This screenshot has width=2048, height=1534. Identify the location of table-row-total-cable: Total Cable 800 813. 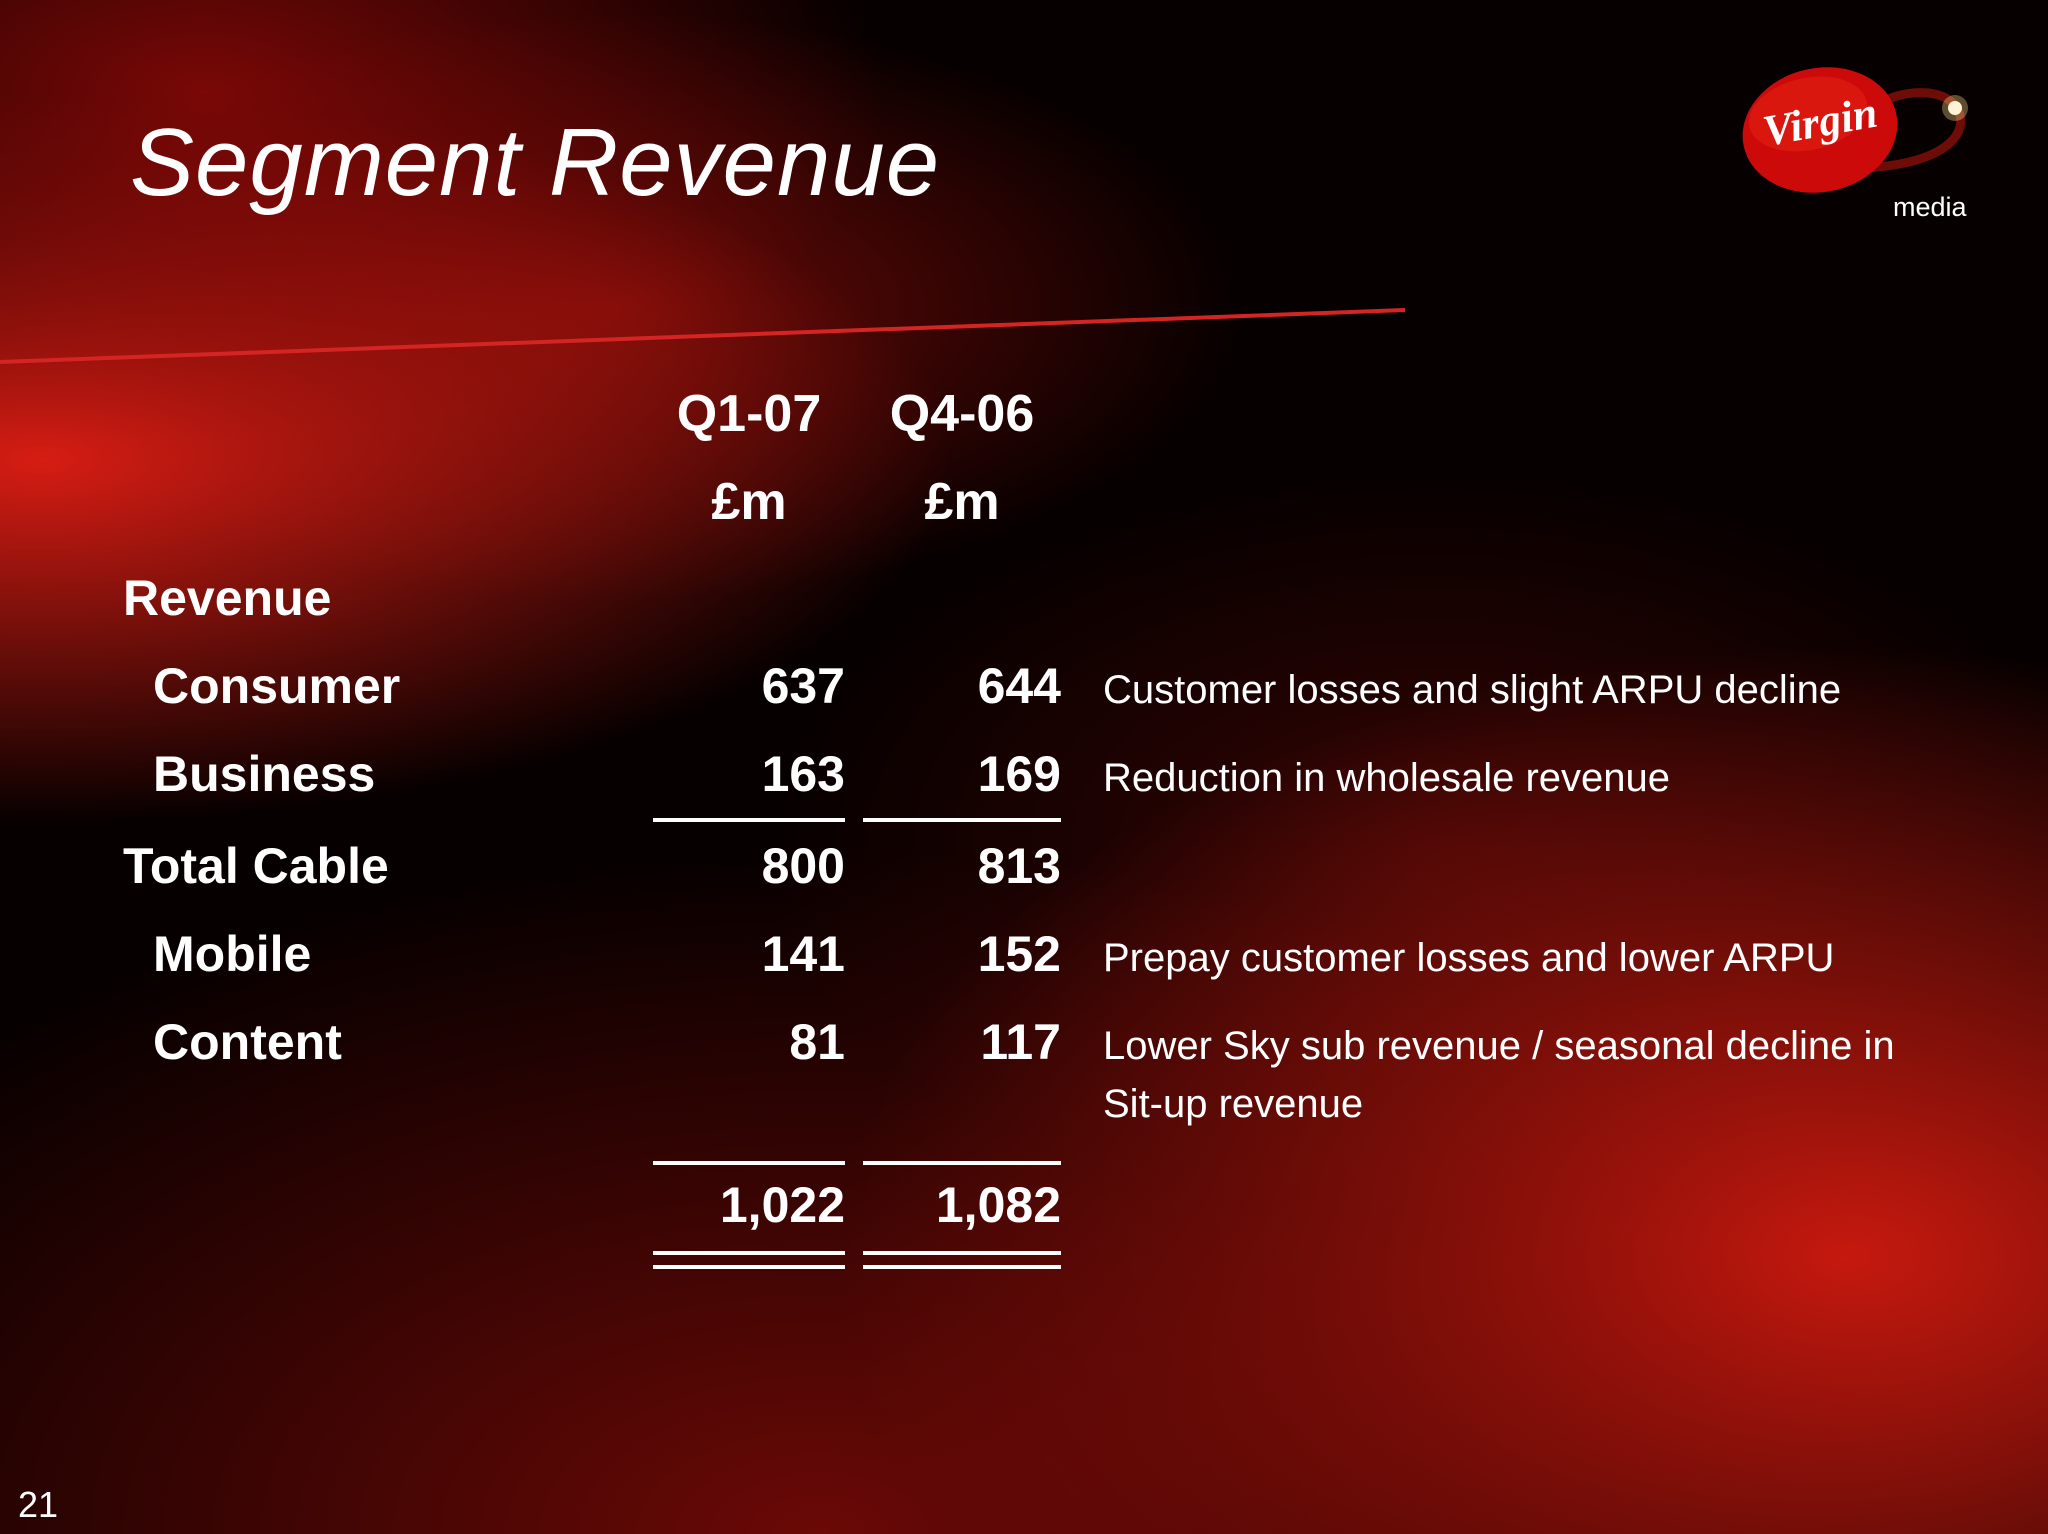
(1053, 866).